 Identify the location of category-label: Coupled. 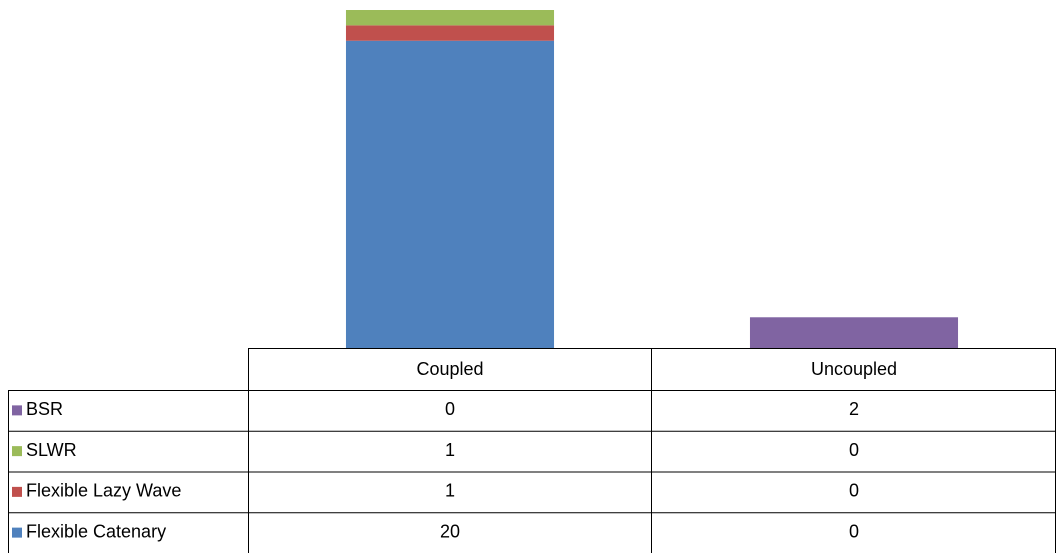
(449, 369).